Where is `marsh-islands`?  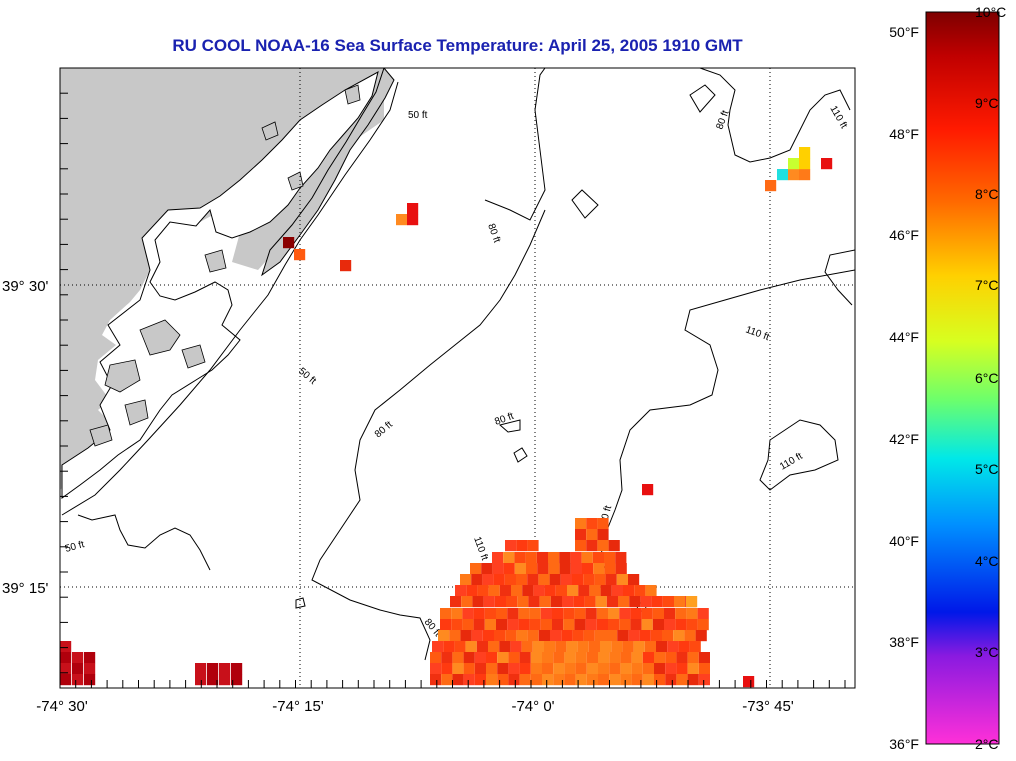 marsh-islands is located at coordinates (225, 265).